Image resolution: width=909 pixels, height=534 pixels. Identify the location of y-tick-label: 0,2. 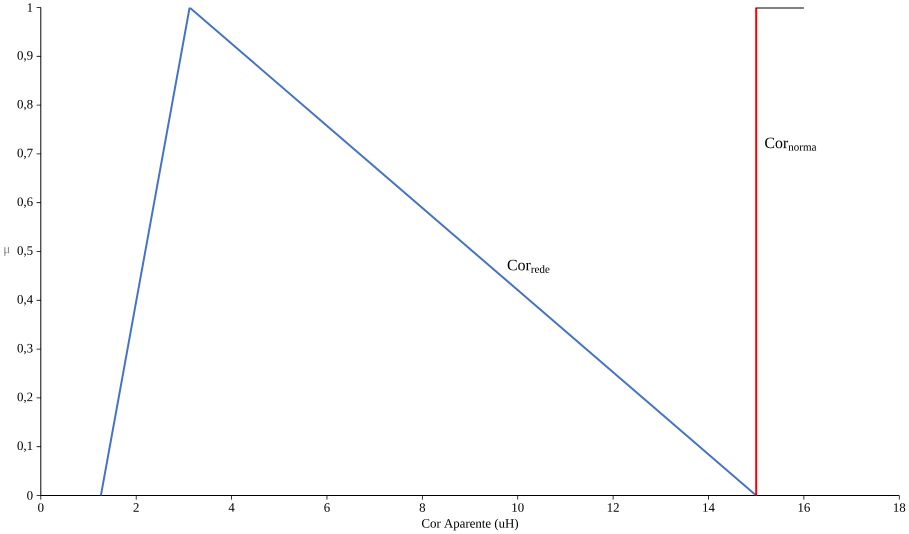
(25, 398).